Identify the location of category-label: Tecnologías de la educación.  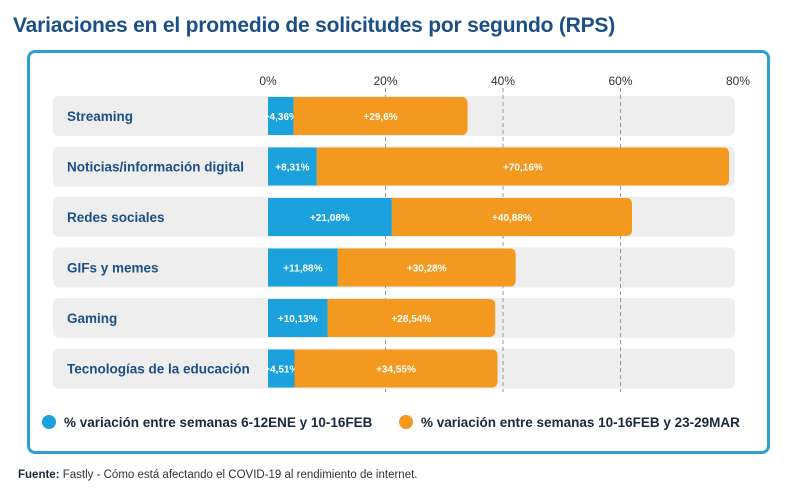
(158, 369).